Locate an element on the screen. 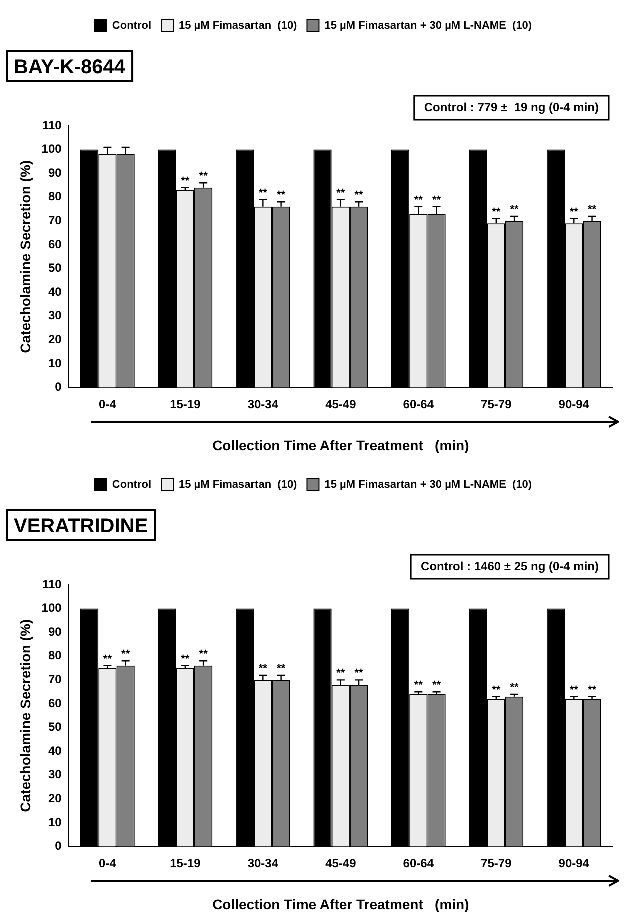 The image size is (625, 918). text: Control : 1460 ± 25 ng (0-4 min) is located at coordinates (510, 566).